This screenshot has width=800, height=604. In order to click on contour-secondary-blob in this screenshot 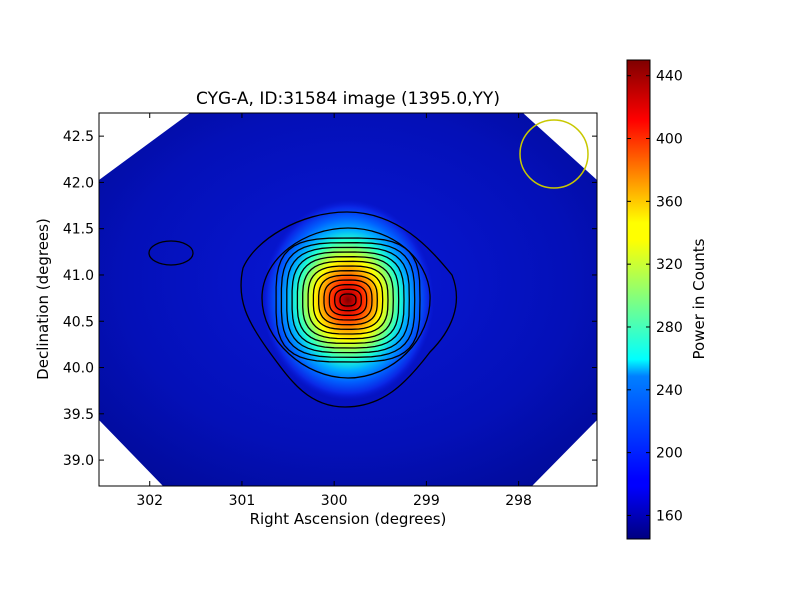, I will do `click(171, 253)`.